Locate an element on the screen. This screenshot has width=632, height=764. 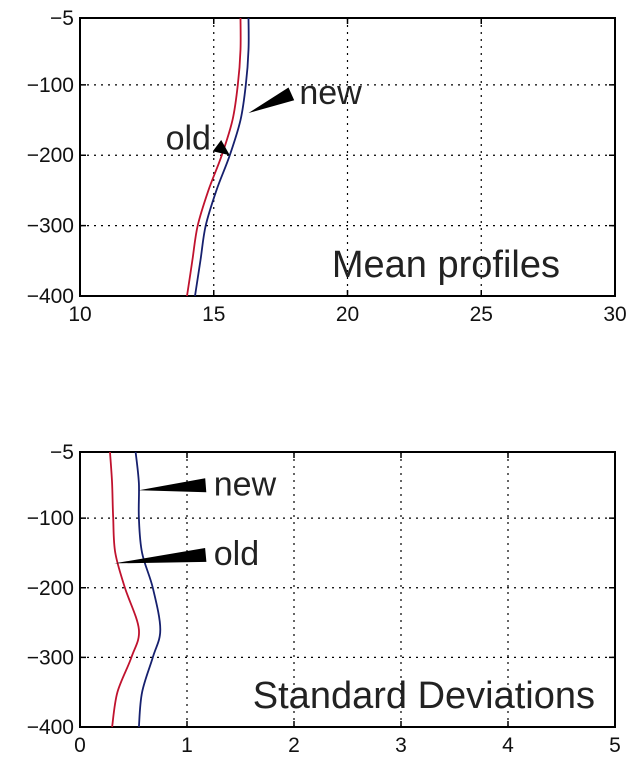
x-tick-label: 3 is located at coordinates (401, 745).